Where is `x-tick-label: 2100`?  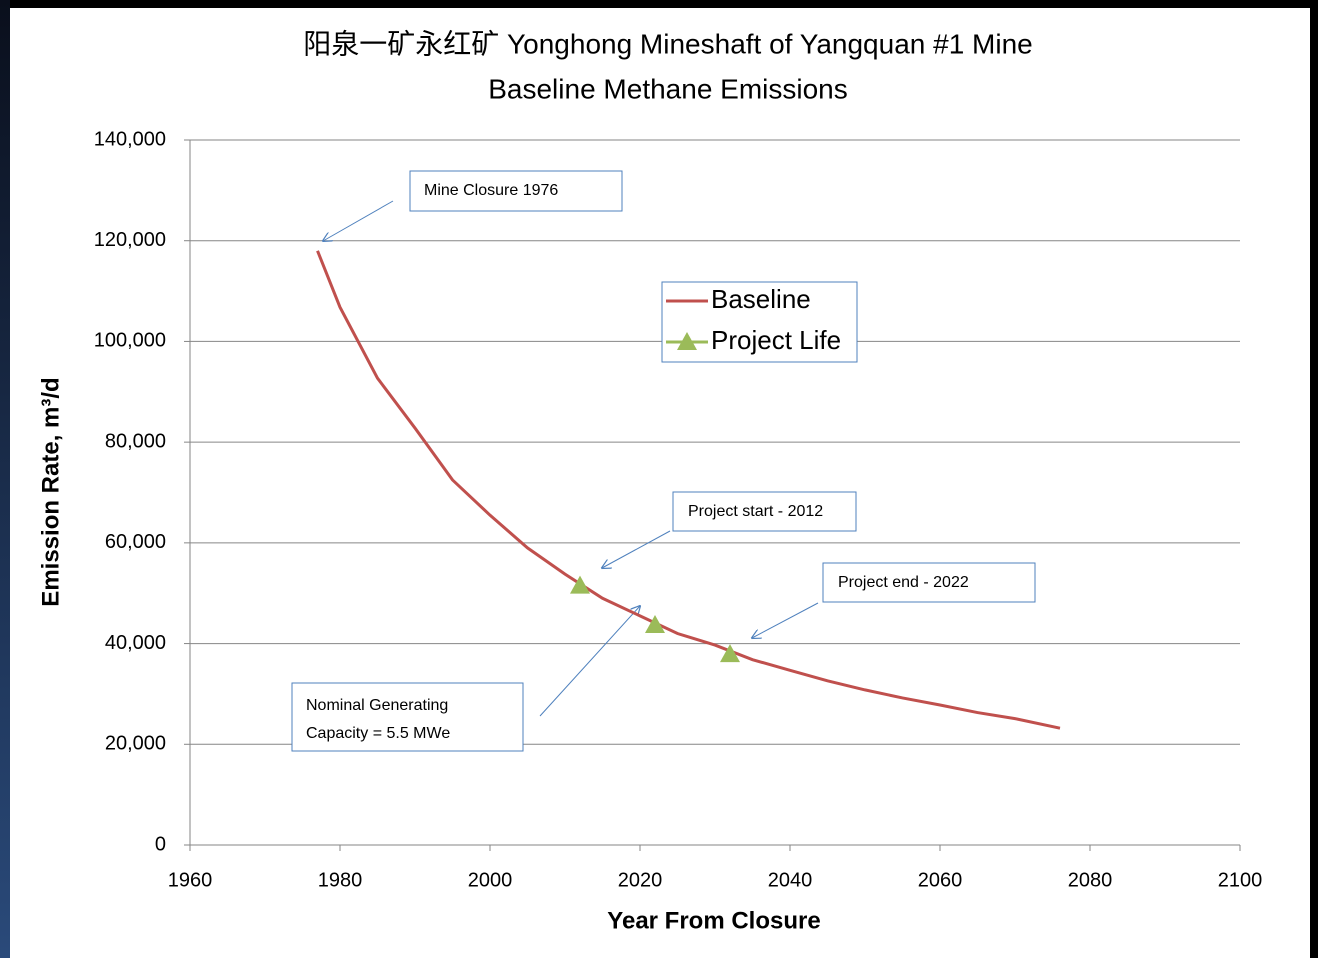
x-tick-label: 2100 is located at coordinates (1240, 880).